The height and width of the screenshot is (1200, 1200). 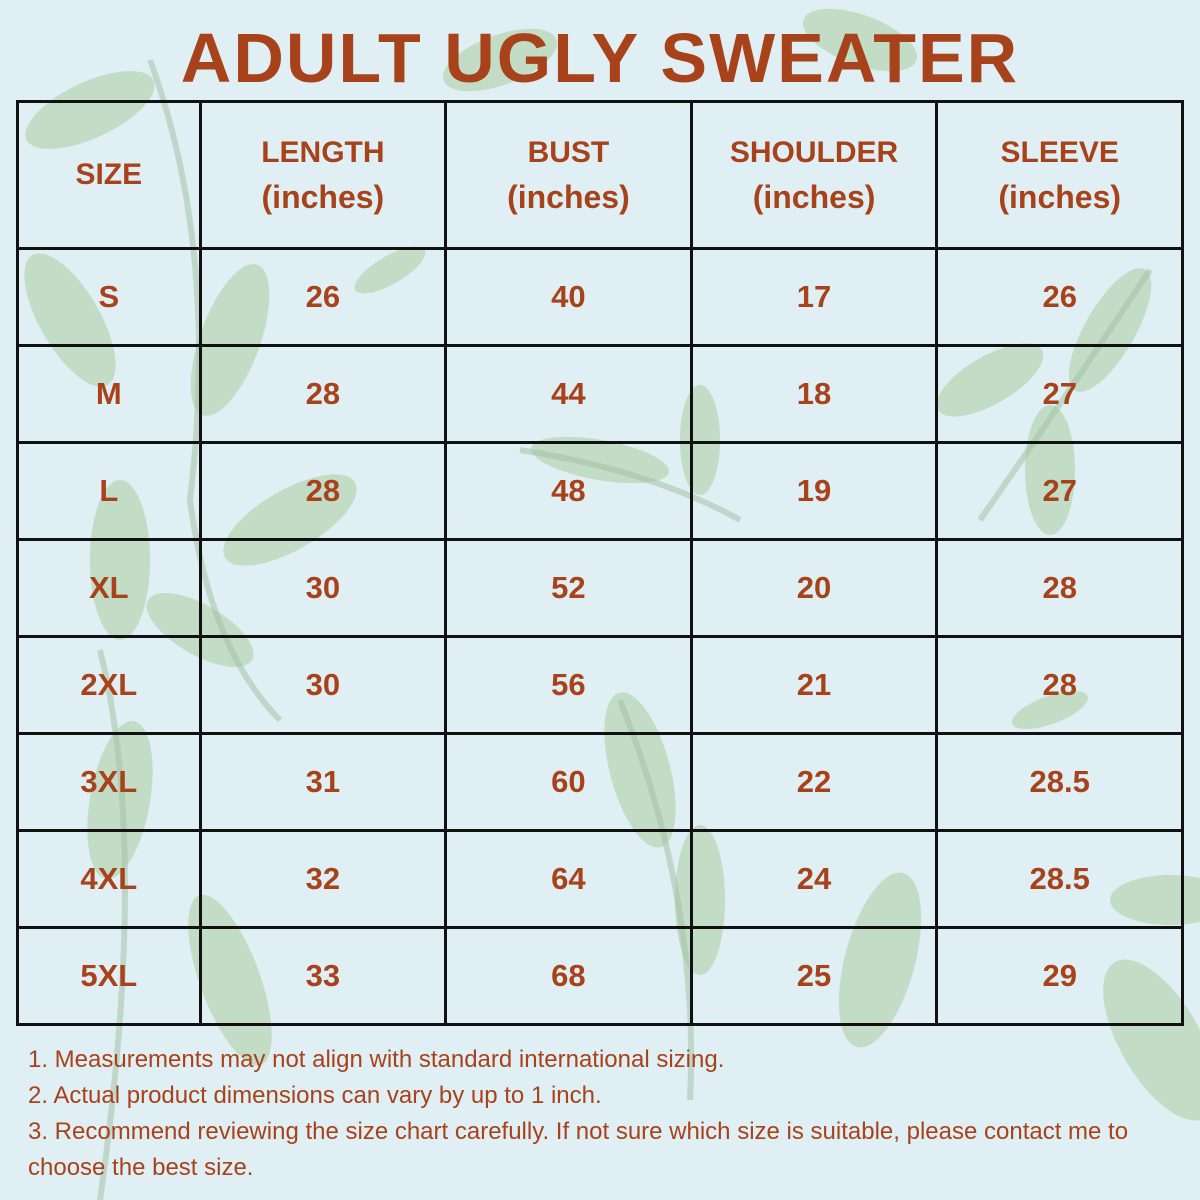 I want to click on table-row: 4XL 32 64 24 28.5, so click(x=600, y=879).